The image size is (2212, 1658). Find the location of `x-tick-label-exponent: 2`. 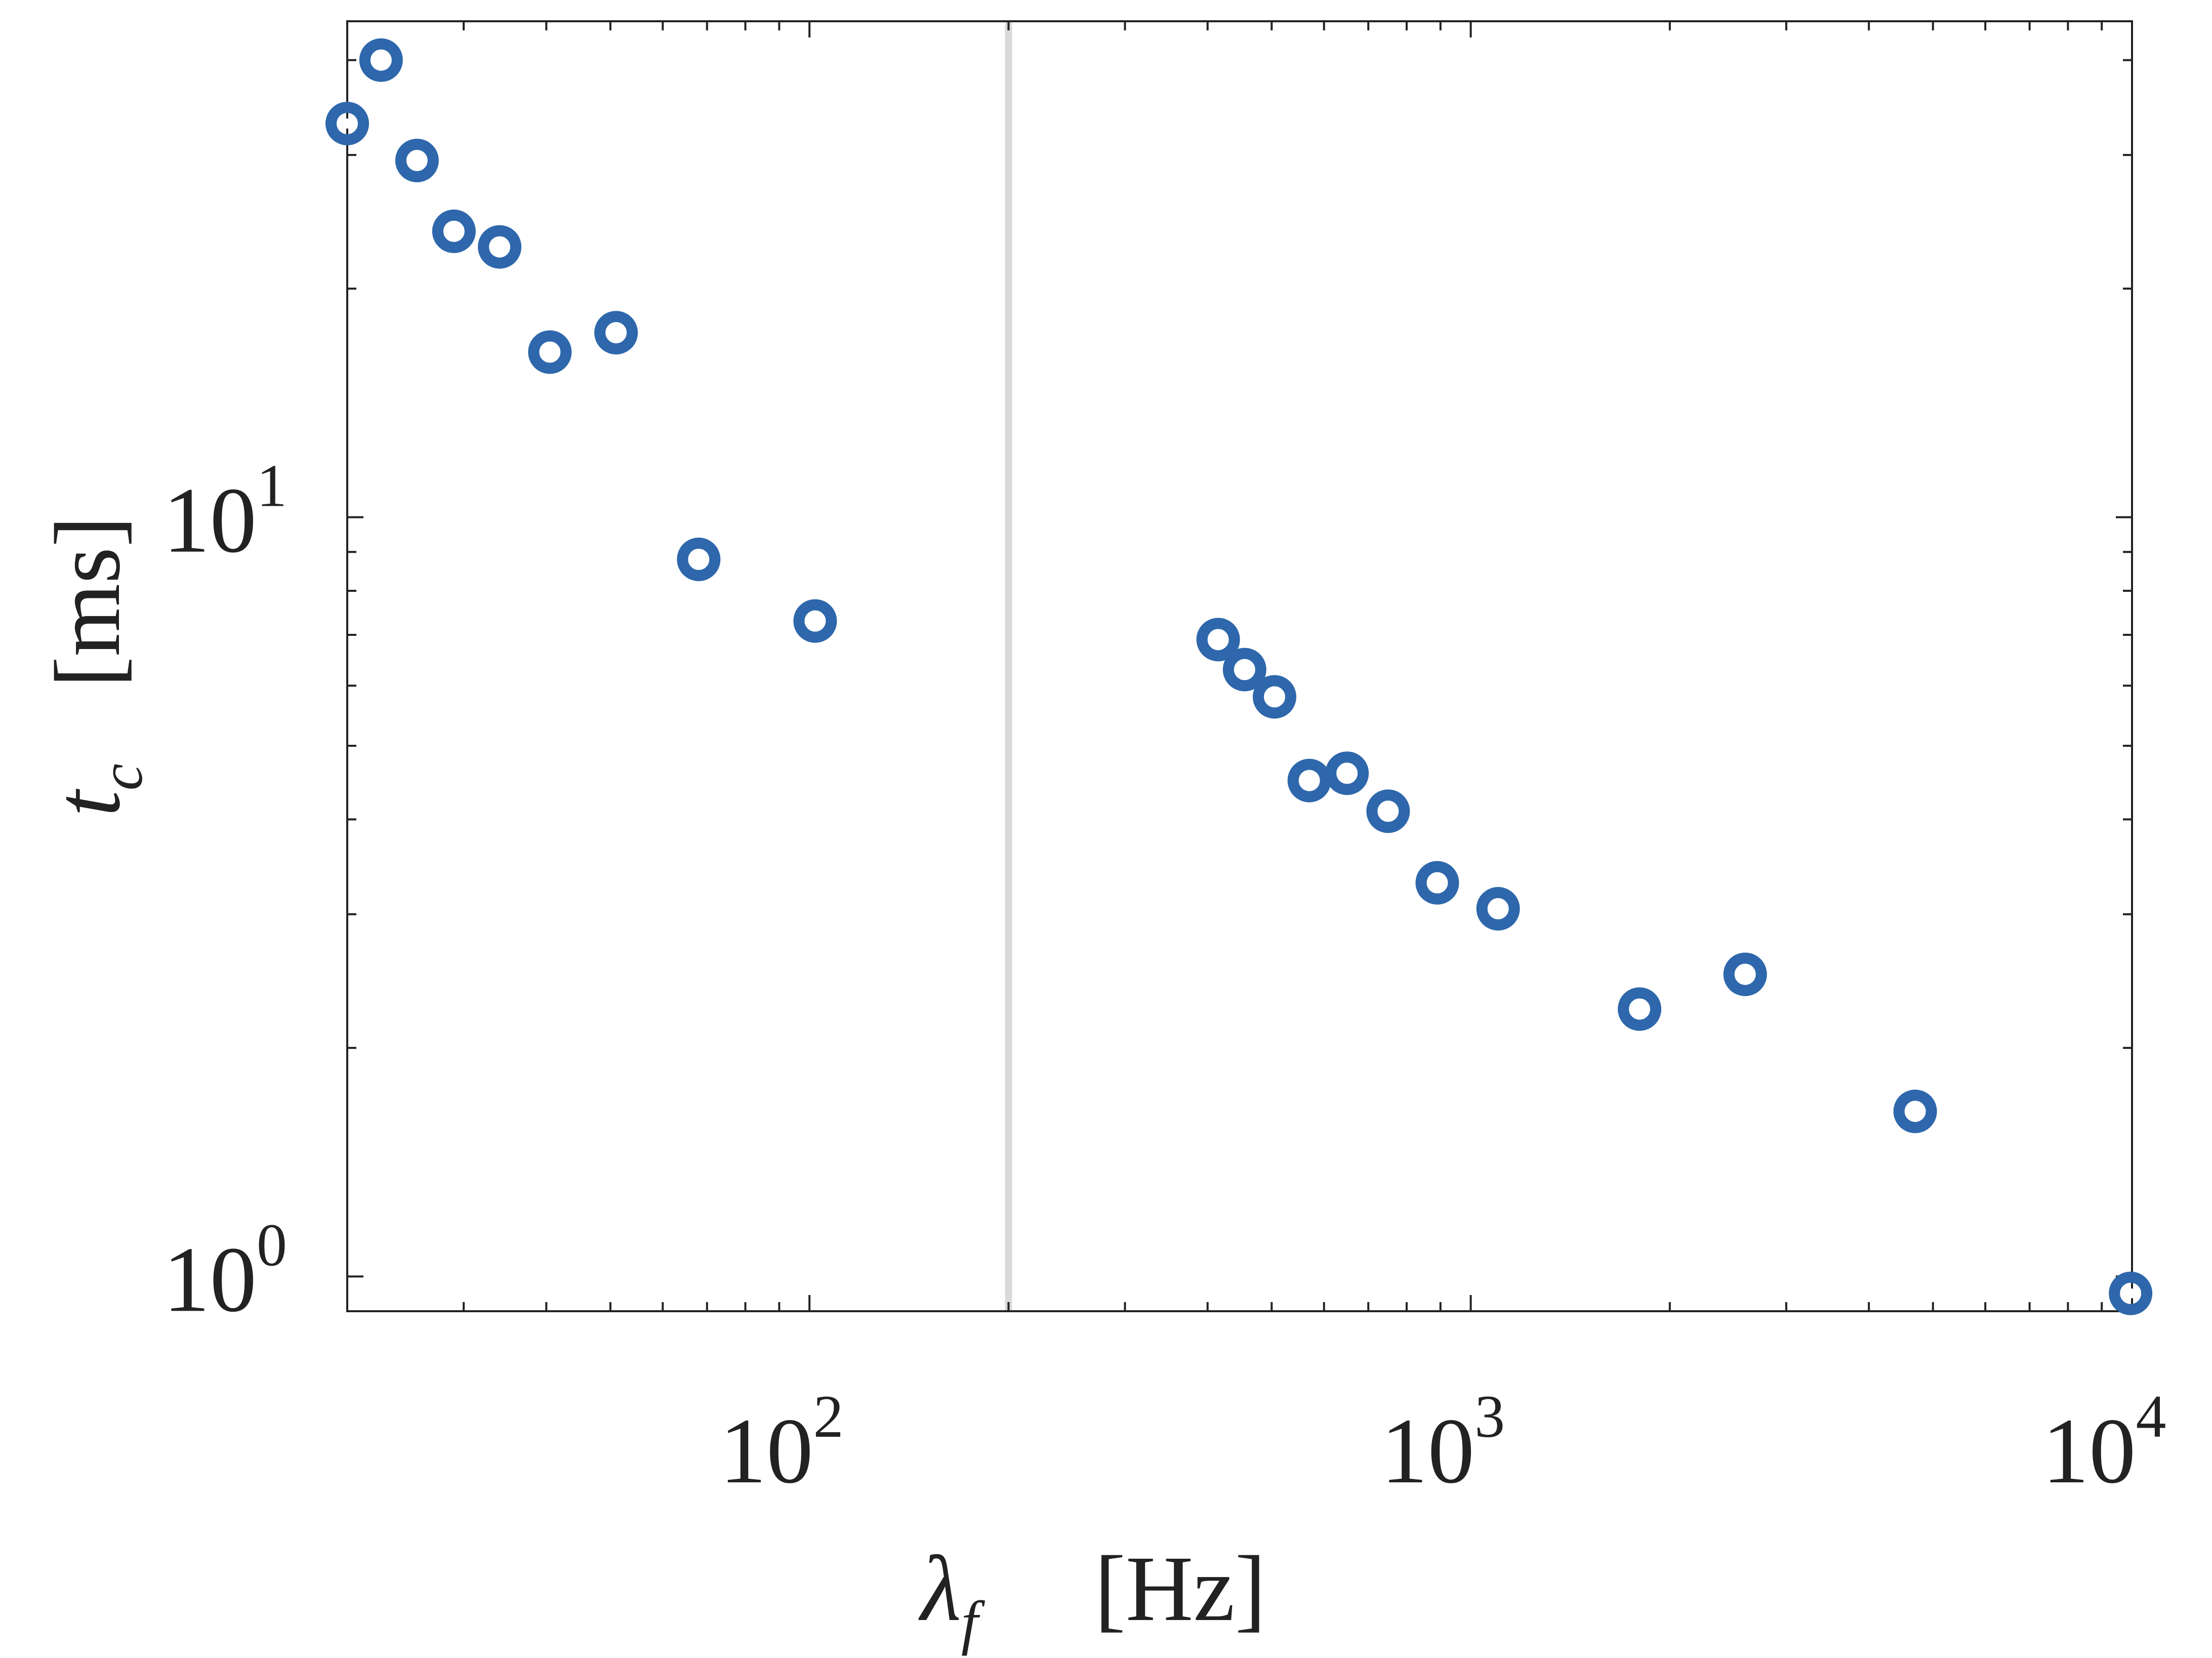

x-tick-label-exponent: 2 is located at coordinates (828, 1416).